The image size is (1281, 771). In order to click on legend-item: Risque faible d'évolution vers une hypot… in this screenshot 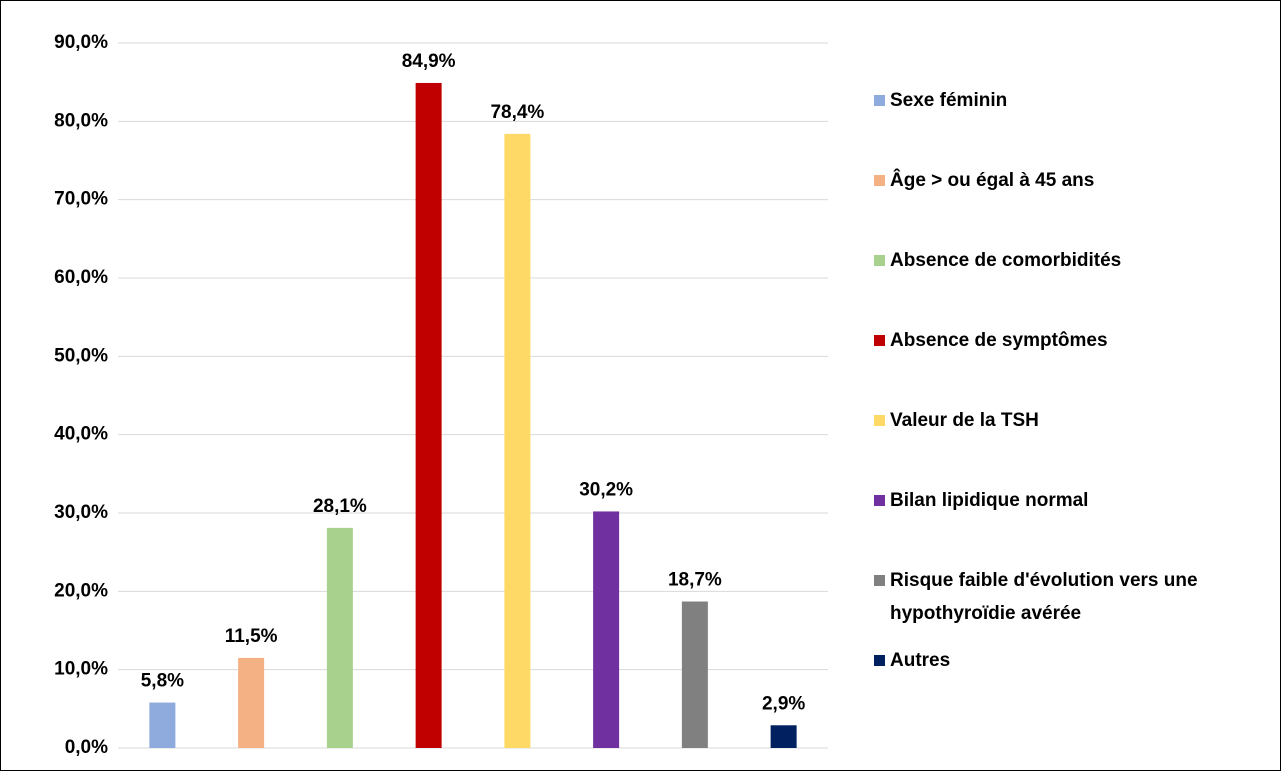, I will do `click(1071, 597)`.